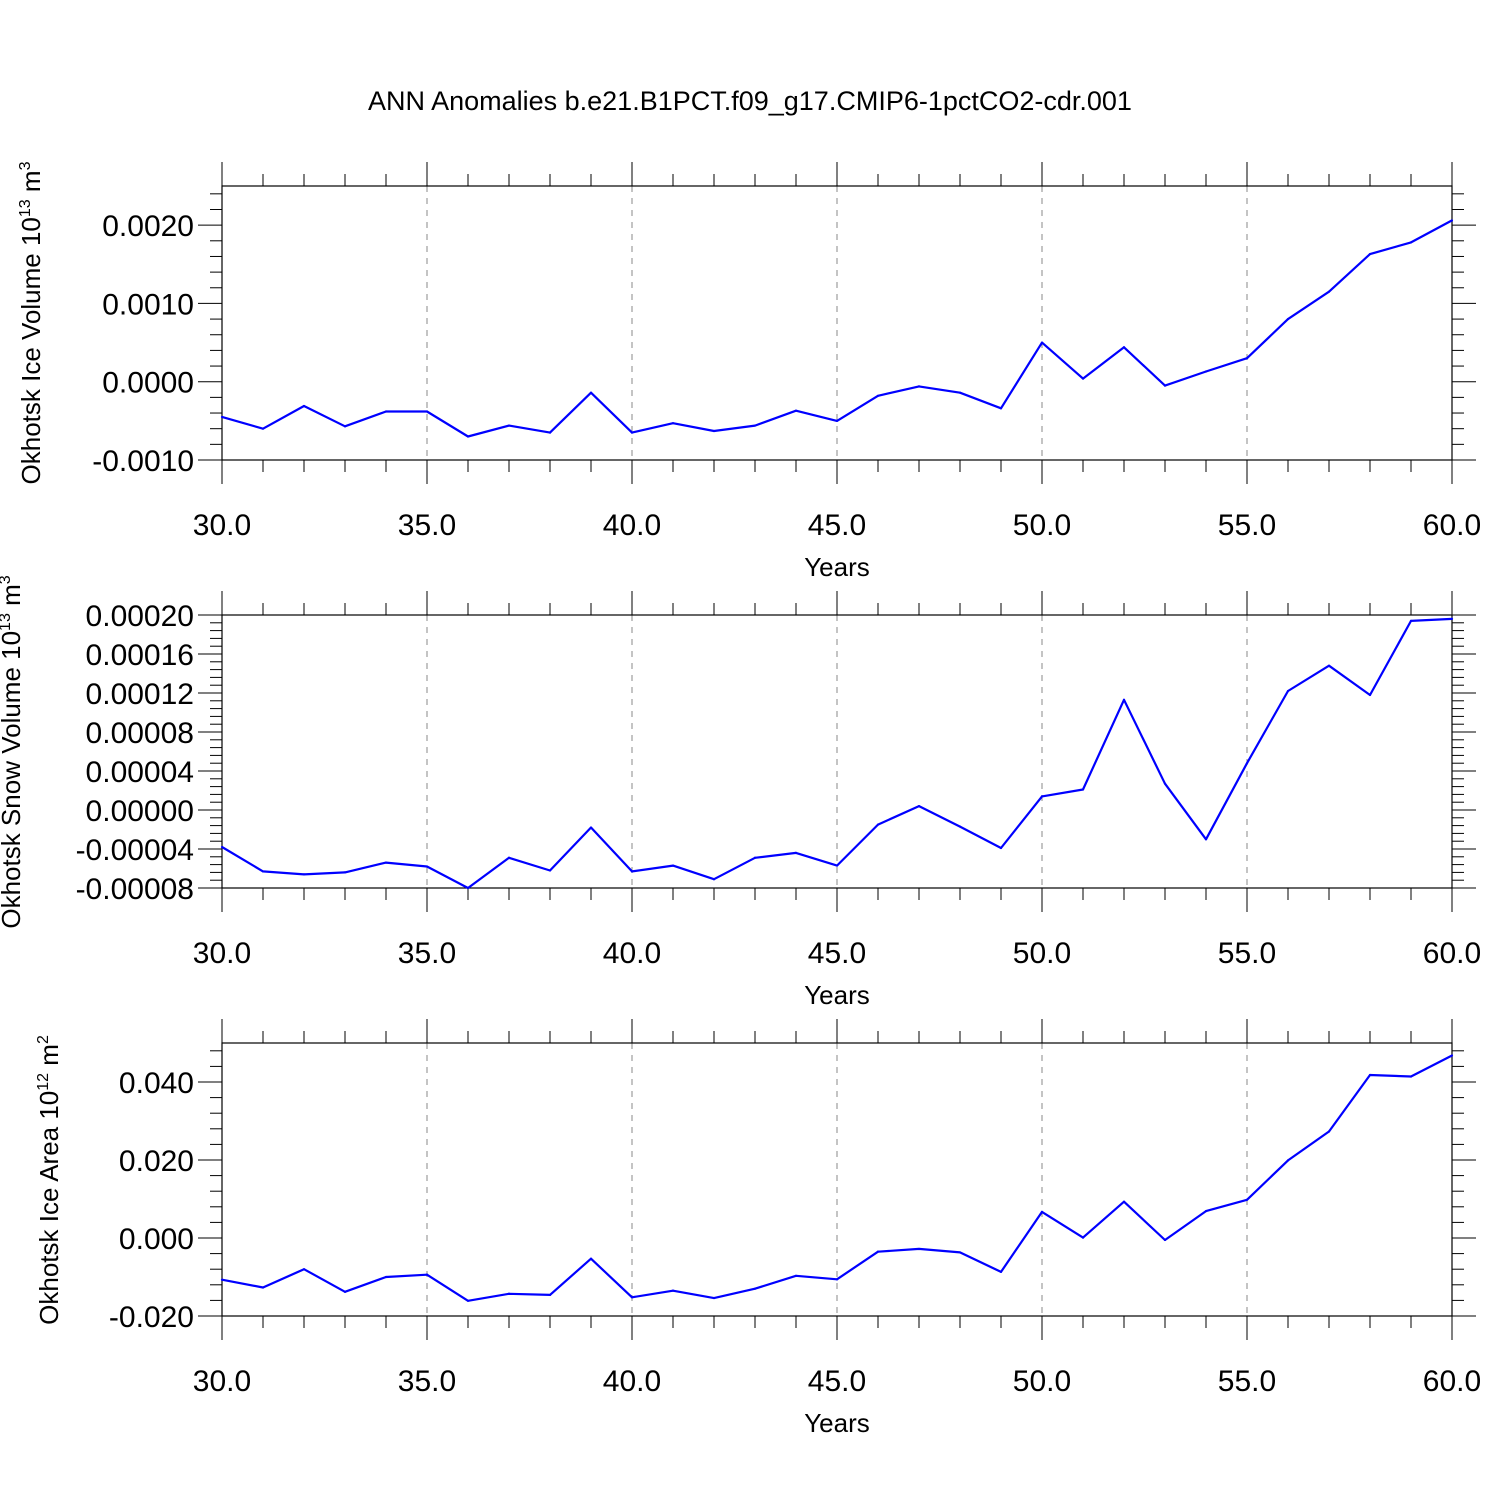 The image size is (1500, 1500). What do you see at coordinates (156, 1161) in the screenshot?
I see `y-tick-label: 0.020` at bounding box center [156, 1161].